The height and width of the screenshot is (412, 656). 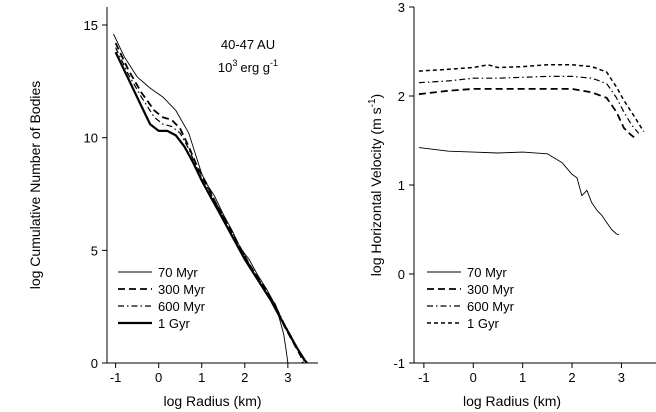 I want to click on y-tick-label: 10, so click(x=91, y=138).